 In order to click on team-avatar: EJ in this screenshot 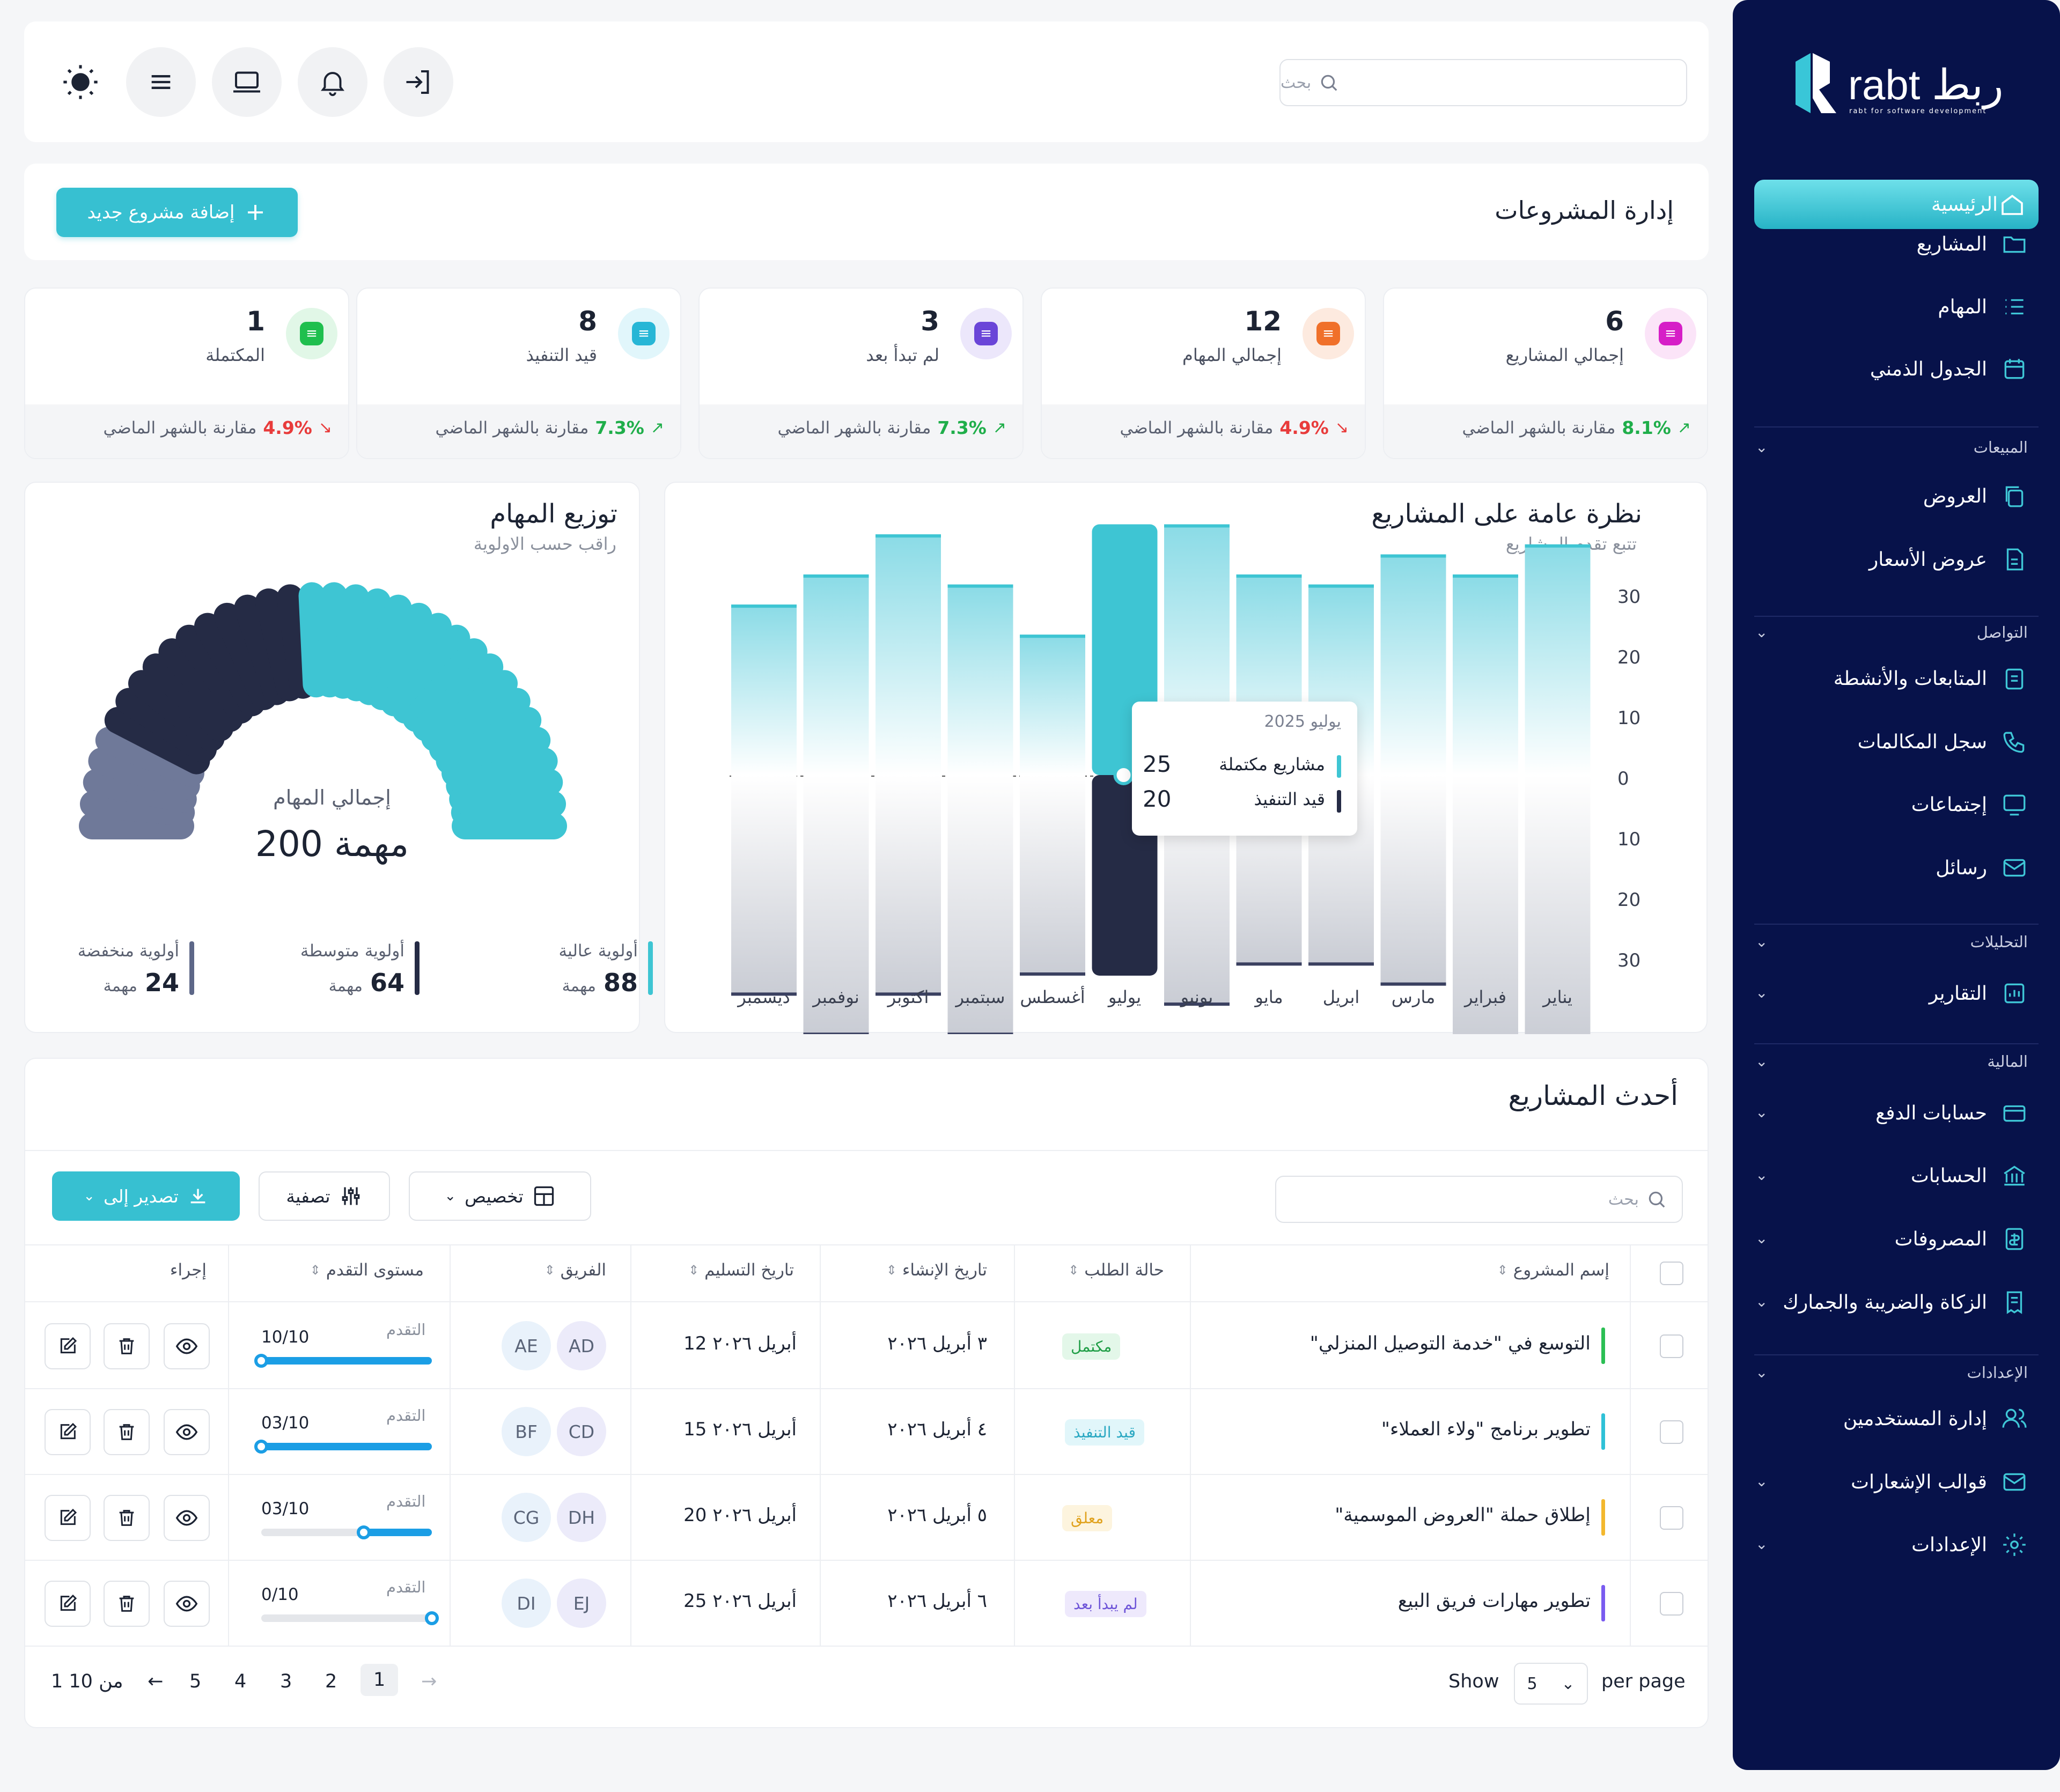, I will do `click(582, 1603)`.